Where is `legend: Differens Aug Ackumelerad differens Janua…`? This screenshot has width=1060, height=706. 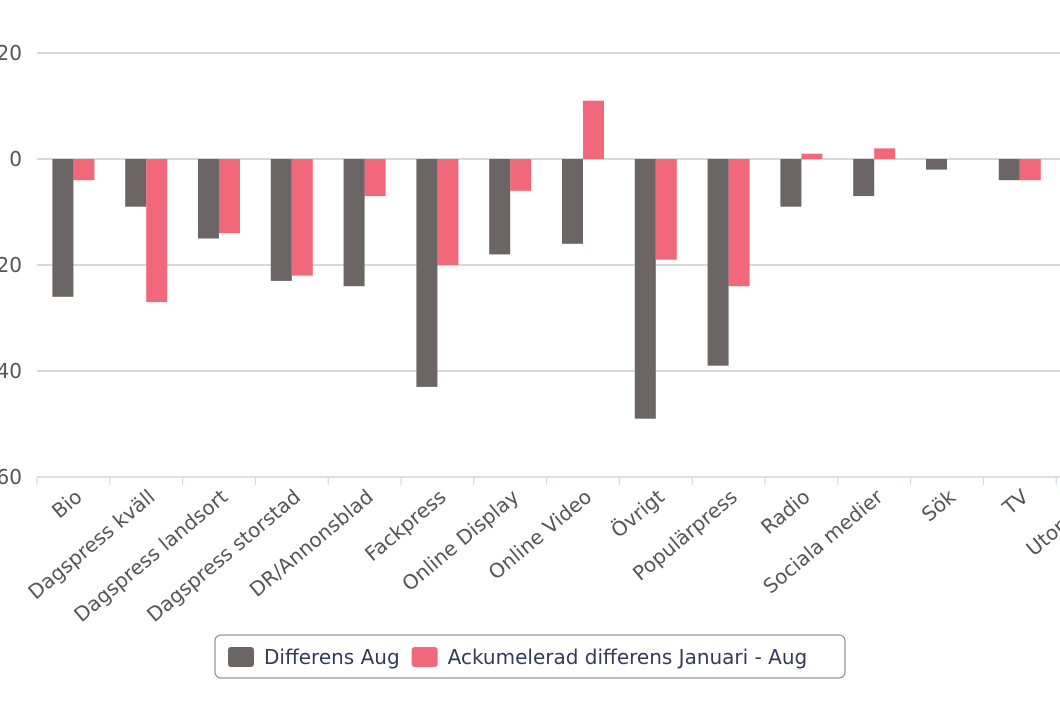
legend: Differens Aug Ackumelerad differens Janua… is located at coordinates (517, 657).